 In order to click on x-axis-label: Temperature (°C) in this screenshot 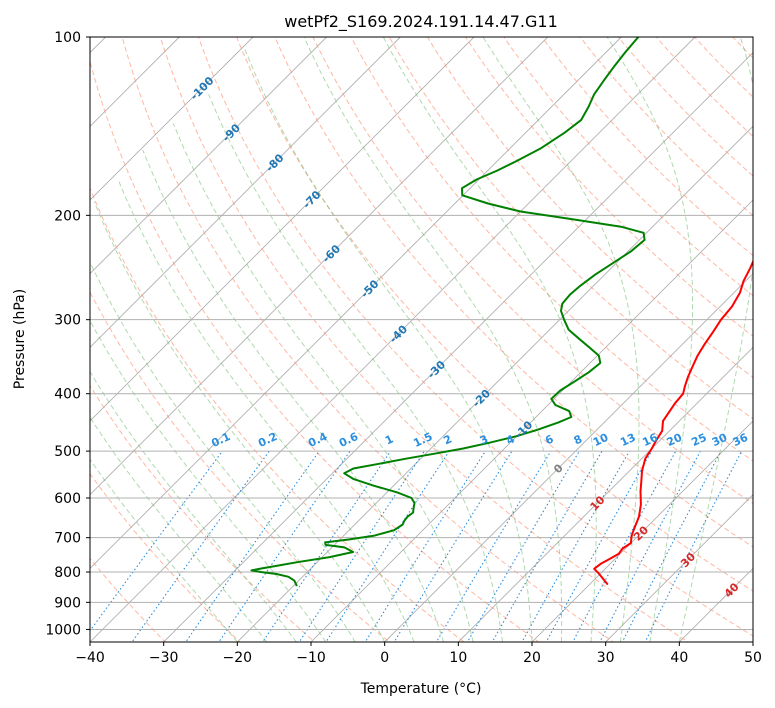, I will do `click(421, 689)`.